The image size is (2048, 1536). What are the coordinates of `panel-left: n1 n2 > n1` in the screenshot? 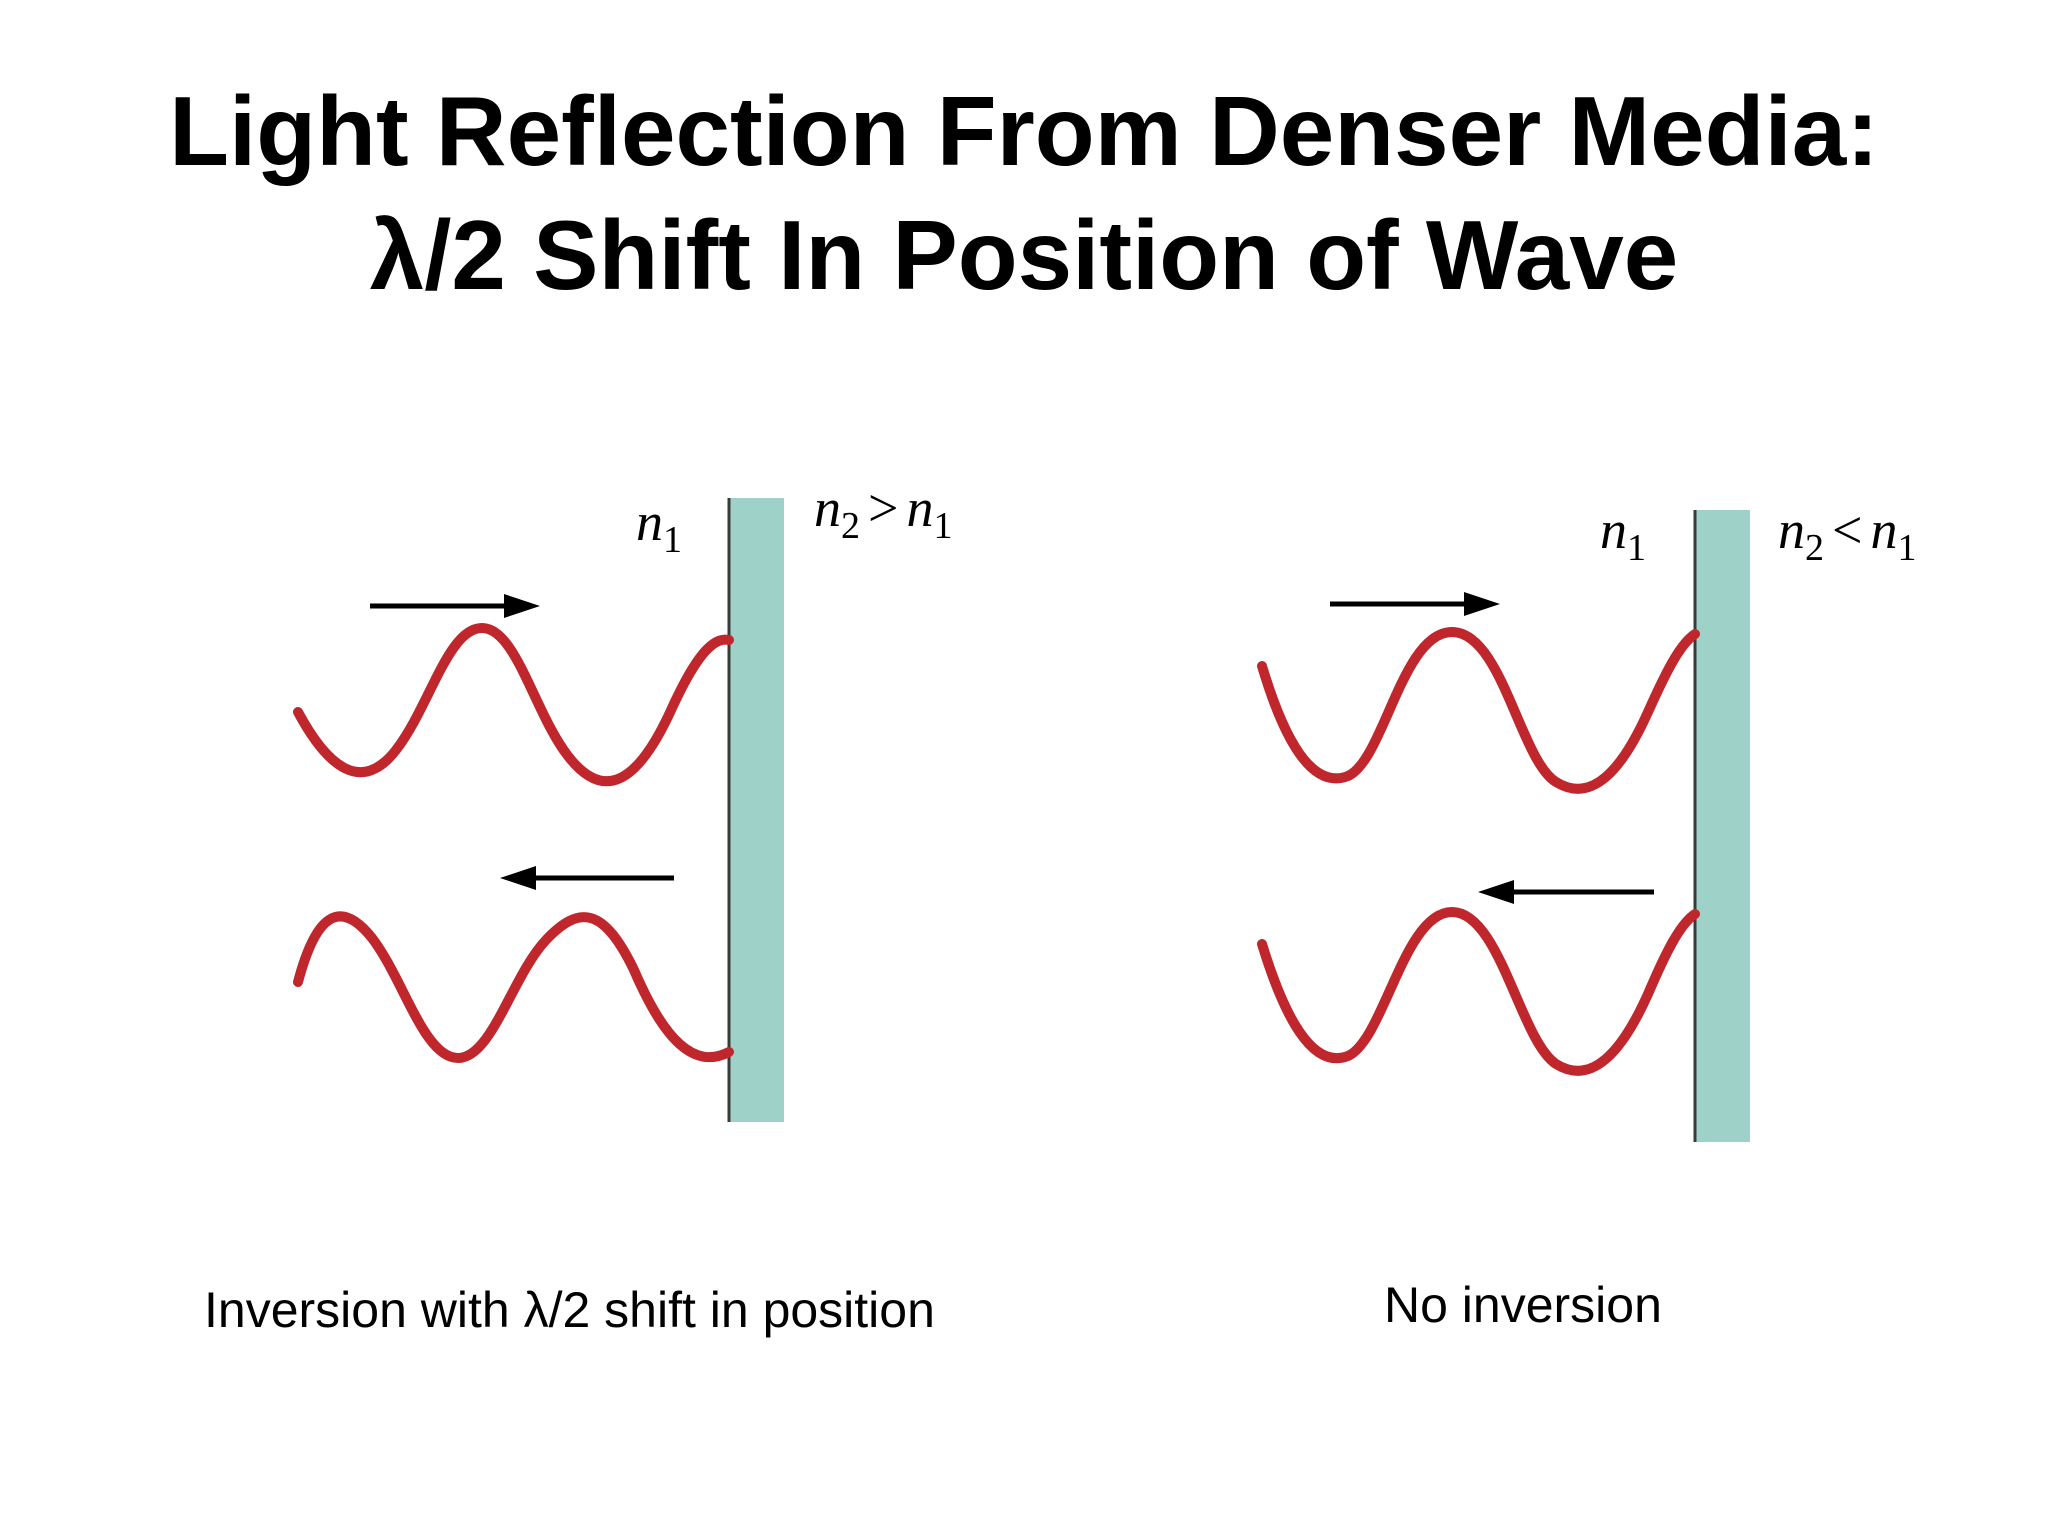 It's located at (622, 800).